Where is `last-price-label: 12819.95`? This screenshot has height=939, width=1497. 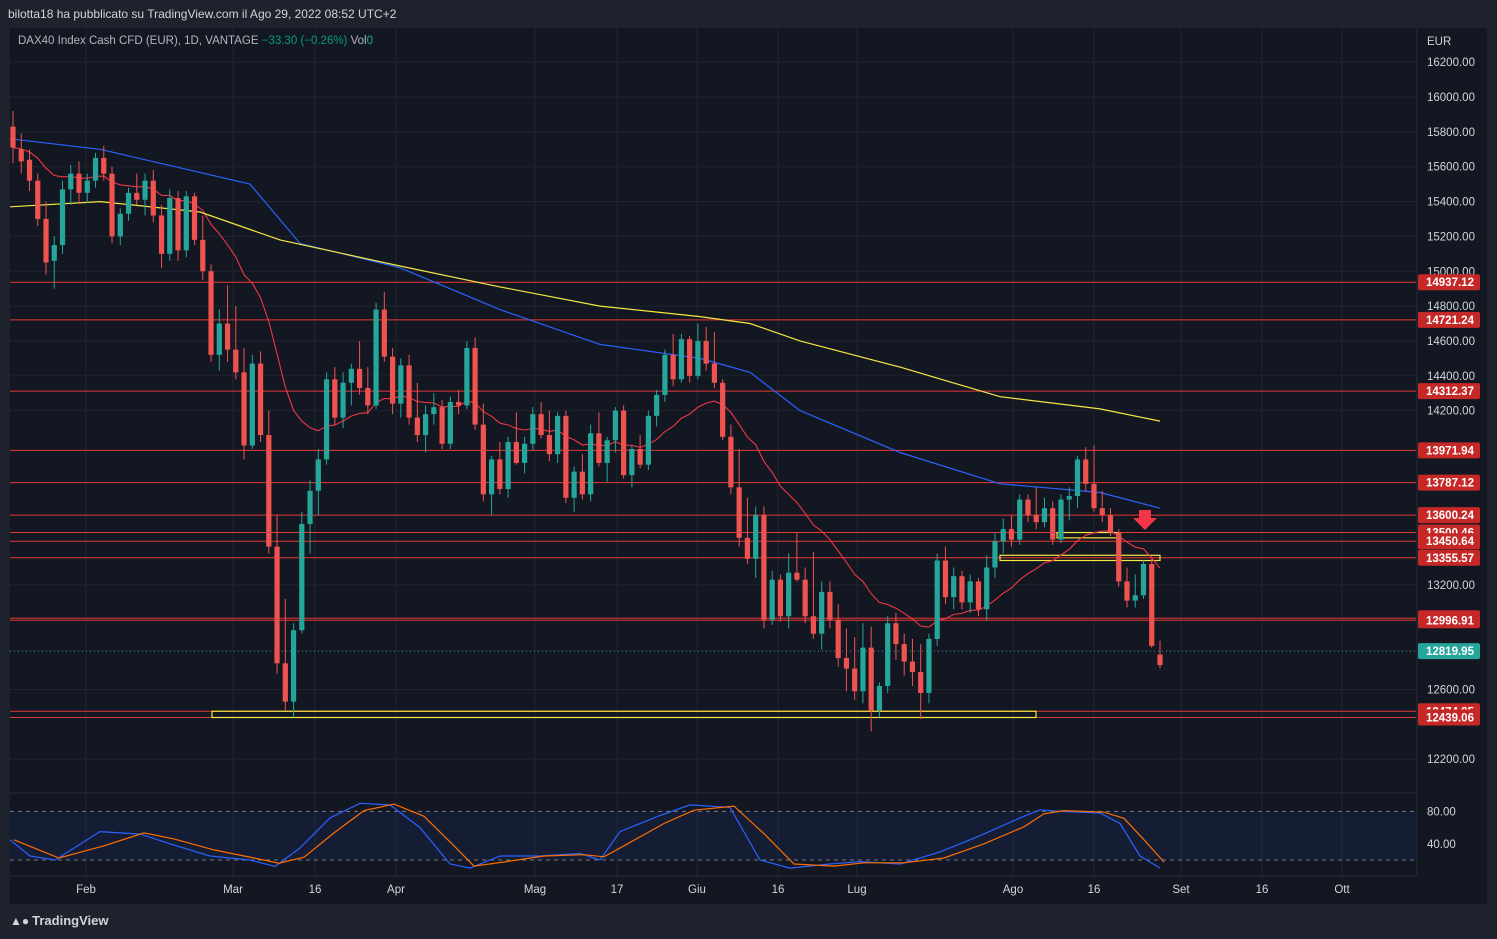 last-price-label: 12819.95 is located at coordinates (1450, 652).